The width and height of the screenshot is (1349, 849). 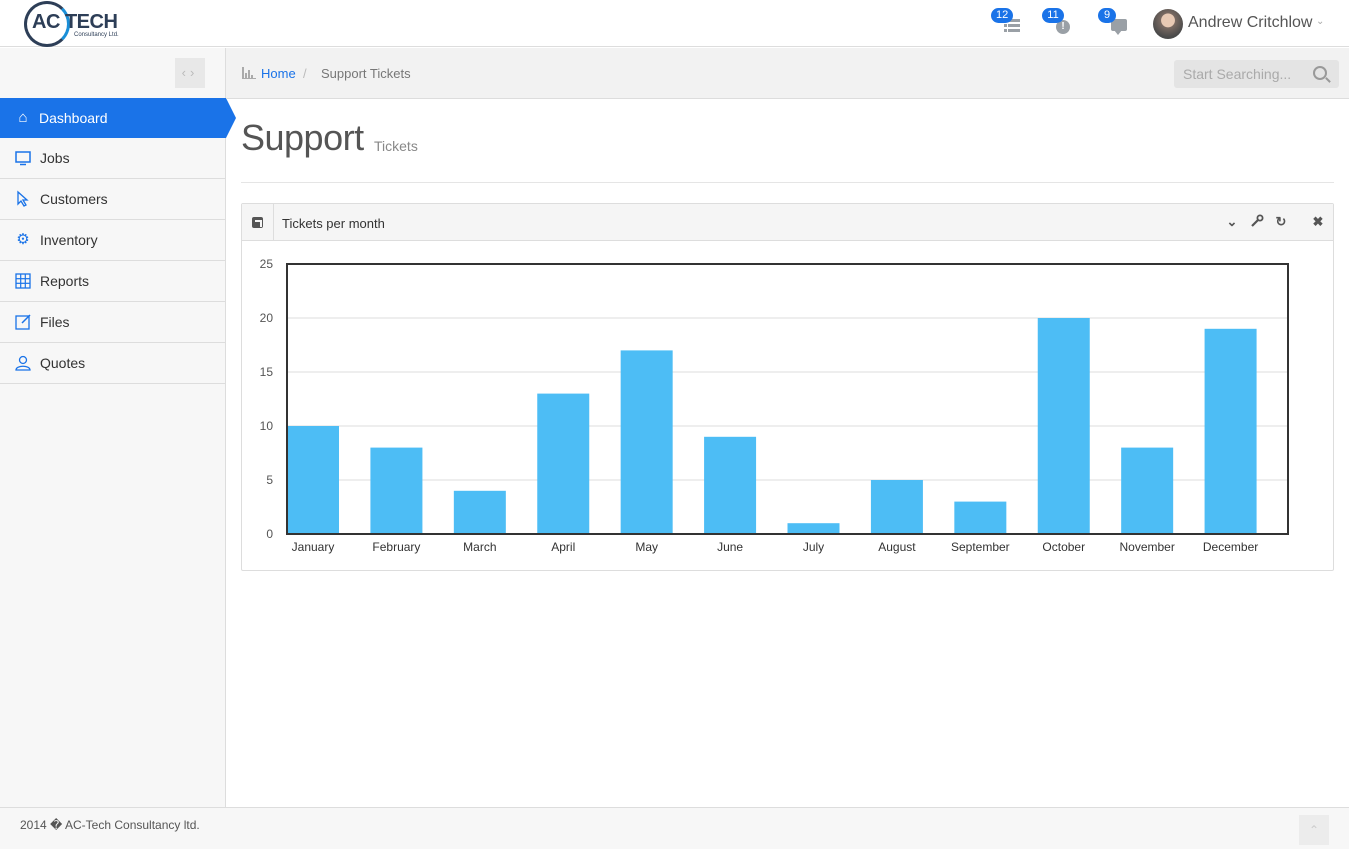 What do you see at coordinates (1250, 22) in the screenshot?
I see `user-name: Andrew Critchlow` at bounding box center [1250, 22].